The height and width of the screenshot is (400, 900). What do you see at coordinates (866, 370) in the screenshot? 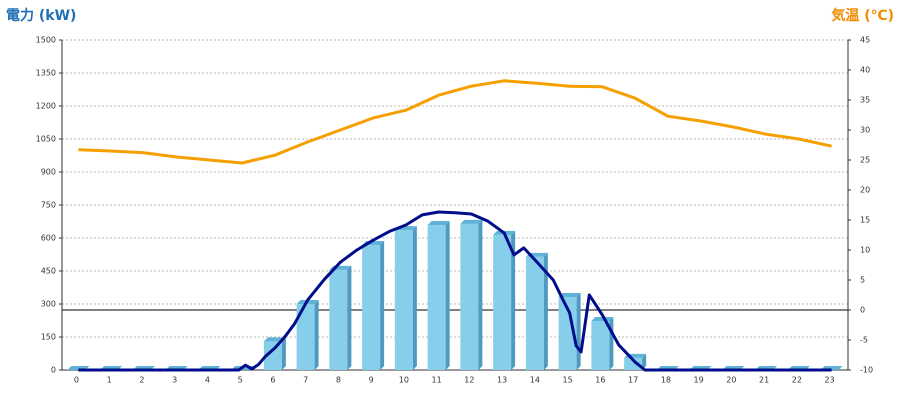
I see `y2-tick-label: -10` at bounding box center [866, 370].